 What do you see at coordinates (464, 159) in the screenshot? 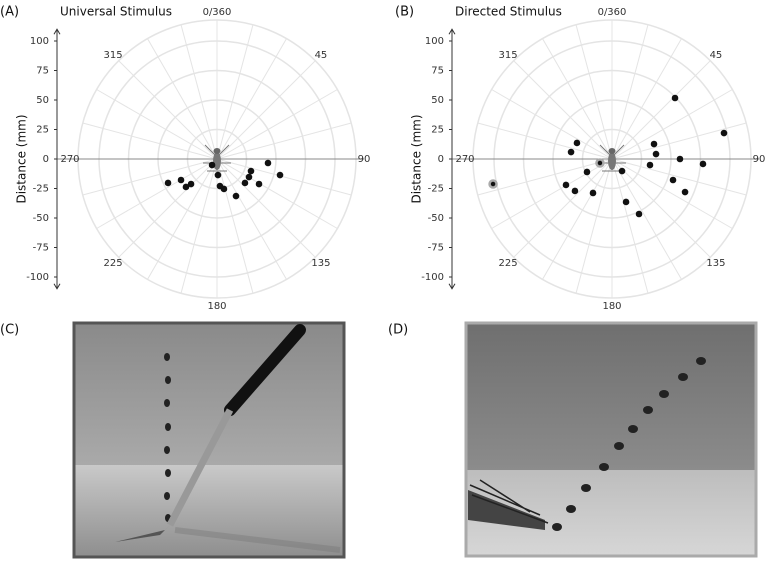
I see `angle-label: 270` at bounding box center [464, 159].